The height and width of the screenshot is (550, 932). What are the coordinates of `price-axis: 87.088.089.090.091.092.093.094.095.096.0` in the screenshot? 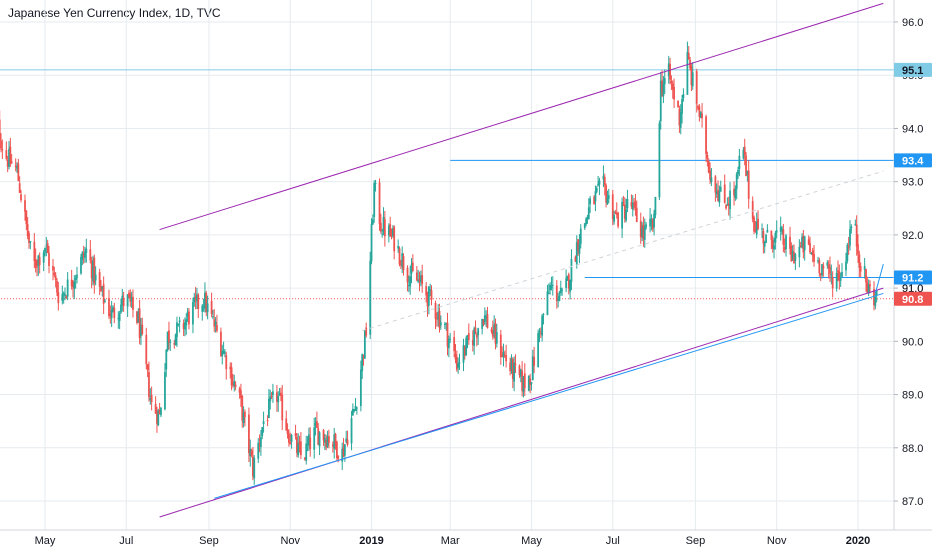 It's located at (908, 262).